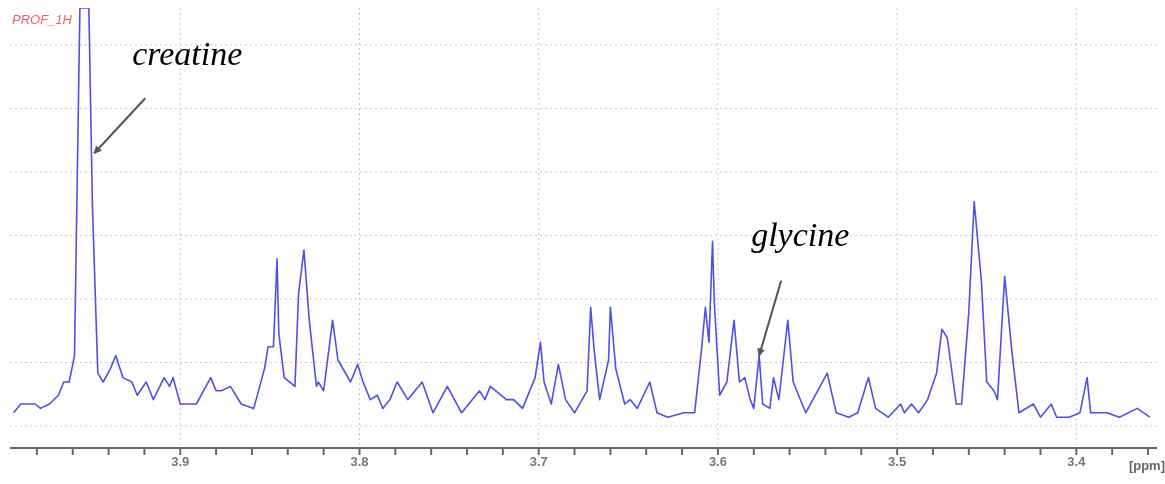 This screenshot has width=1165, height=484. What do you see at coordinates (359, 462) in the screenshot?
I see `x-tick-label: 3.8` at bounding box center [359, 462].